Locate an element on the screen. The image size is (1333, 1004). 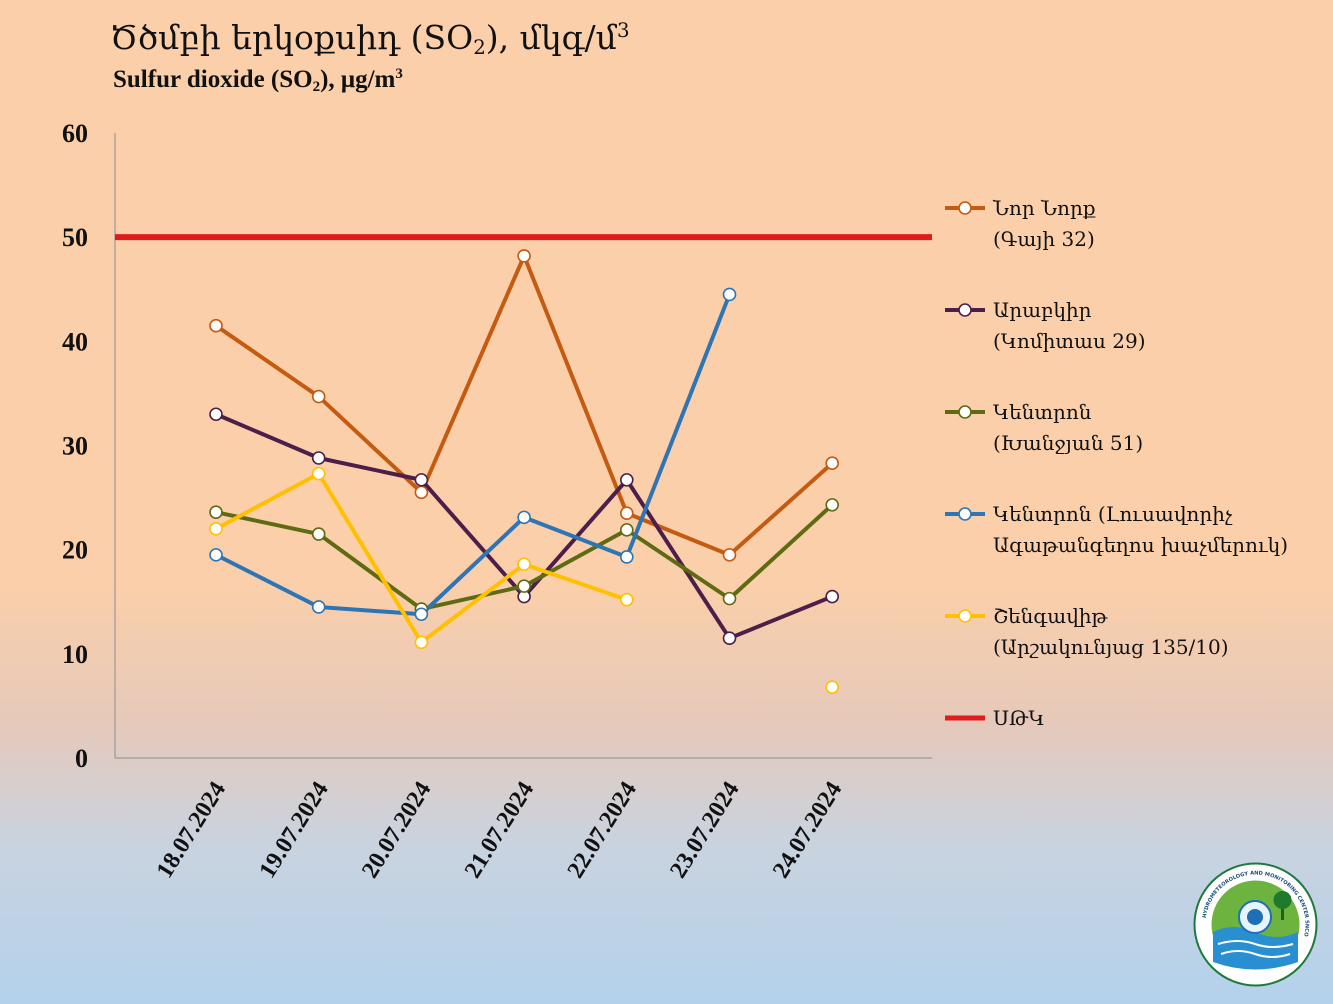
x-tick-label: 19.07.2024 is located at coordinates (294, 829).